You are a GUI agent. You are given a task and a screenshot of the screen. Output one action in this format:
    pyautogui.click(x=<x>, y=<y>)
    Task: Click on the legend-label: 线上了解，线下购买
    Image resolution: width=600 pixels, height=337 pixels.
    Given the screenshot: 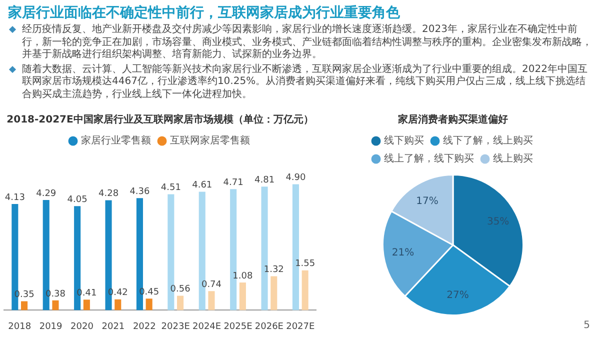 What is the action you would take?
    pyautogui.click(x=429, y=158)
    